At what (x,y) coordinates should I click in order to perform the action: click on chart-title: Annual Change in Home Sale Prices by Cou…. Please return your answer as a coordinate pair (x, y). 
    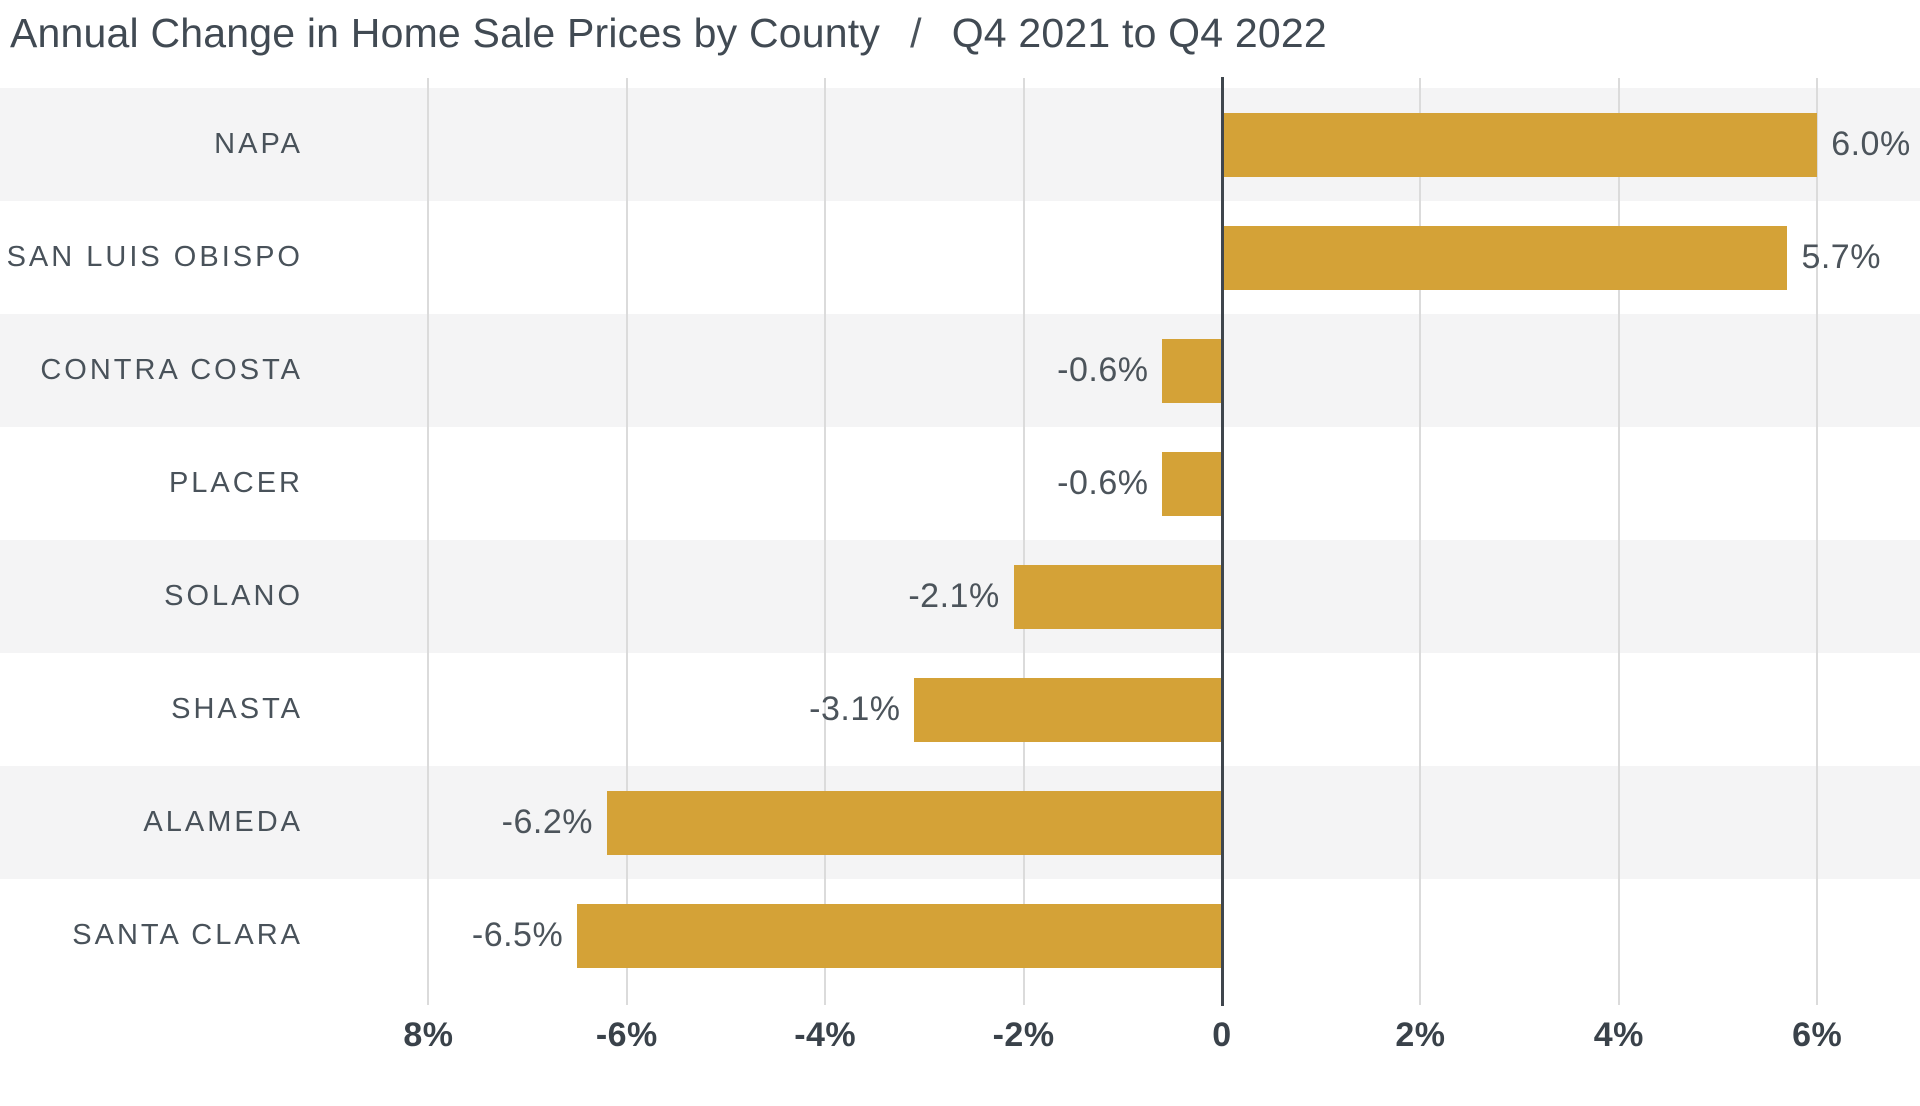
    Looking at the image, I should click on (668, 33).